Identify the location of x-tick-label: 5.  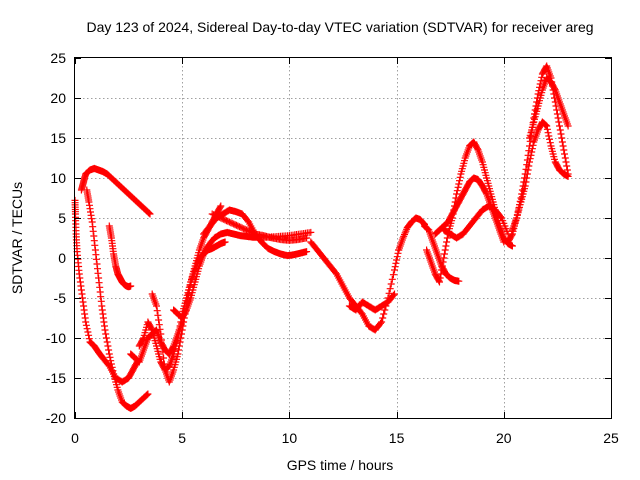
(182, 438).